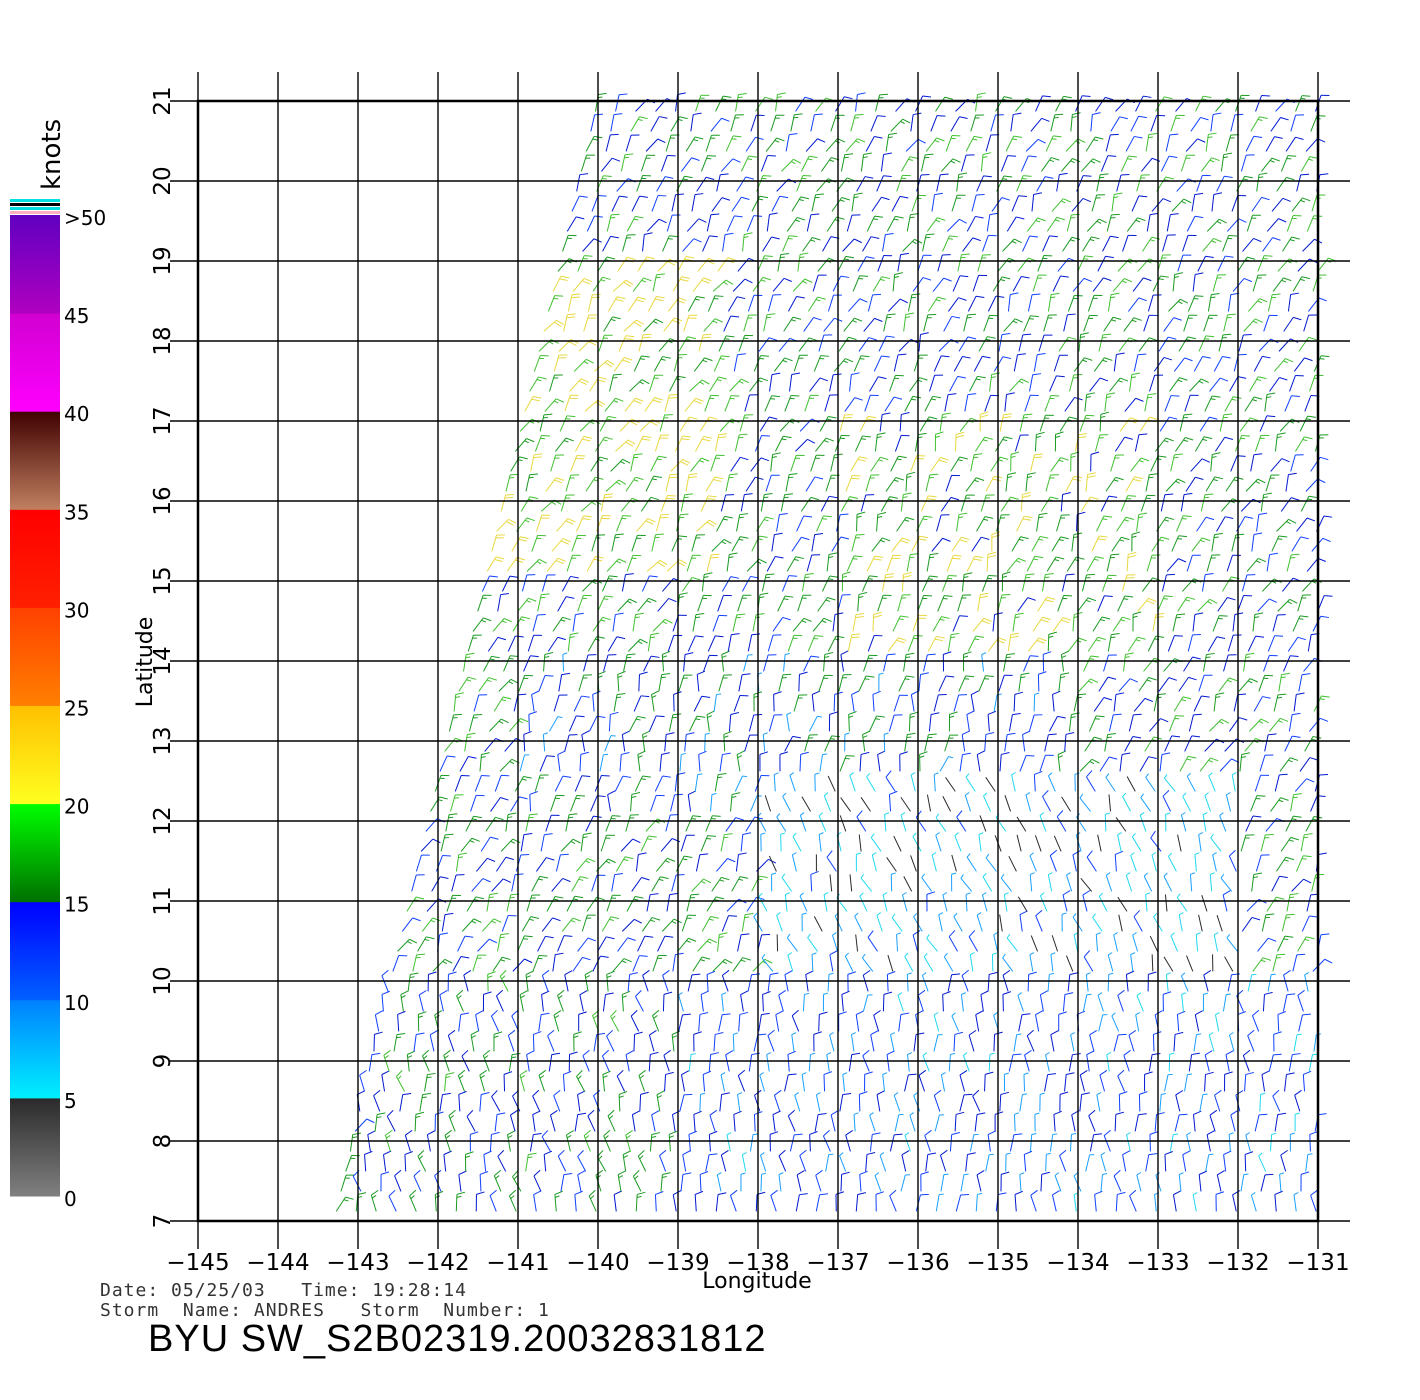 This screenshot has width=1420, height=1400. Describe the element at coordinates (1077, 1263) in the screenshot. I see `longitude-tick-label: −134` at that location.